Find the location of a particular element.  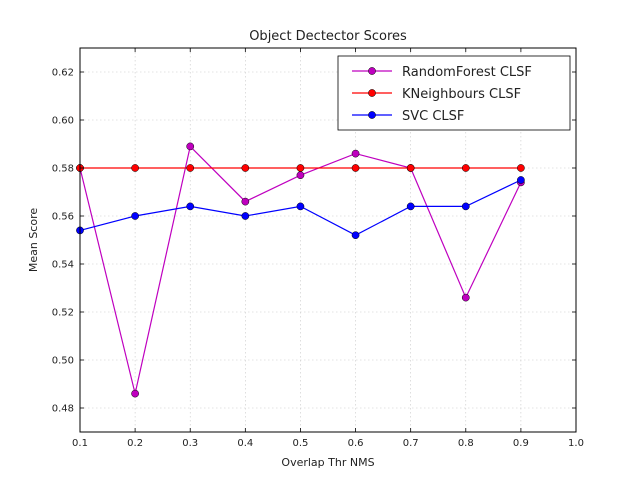

y-tick-label: 0.52 is located at coordinates (63, 313).